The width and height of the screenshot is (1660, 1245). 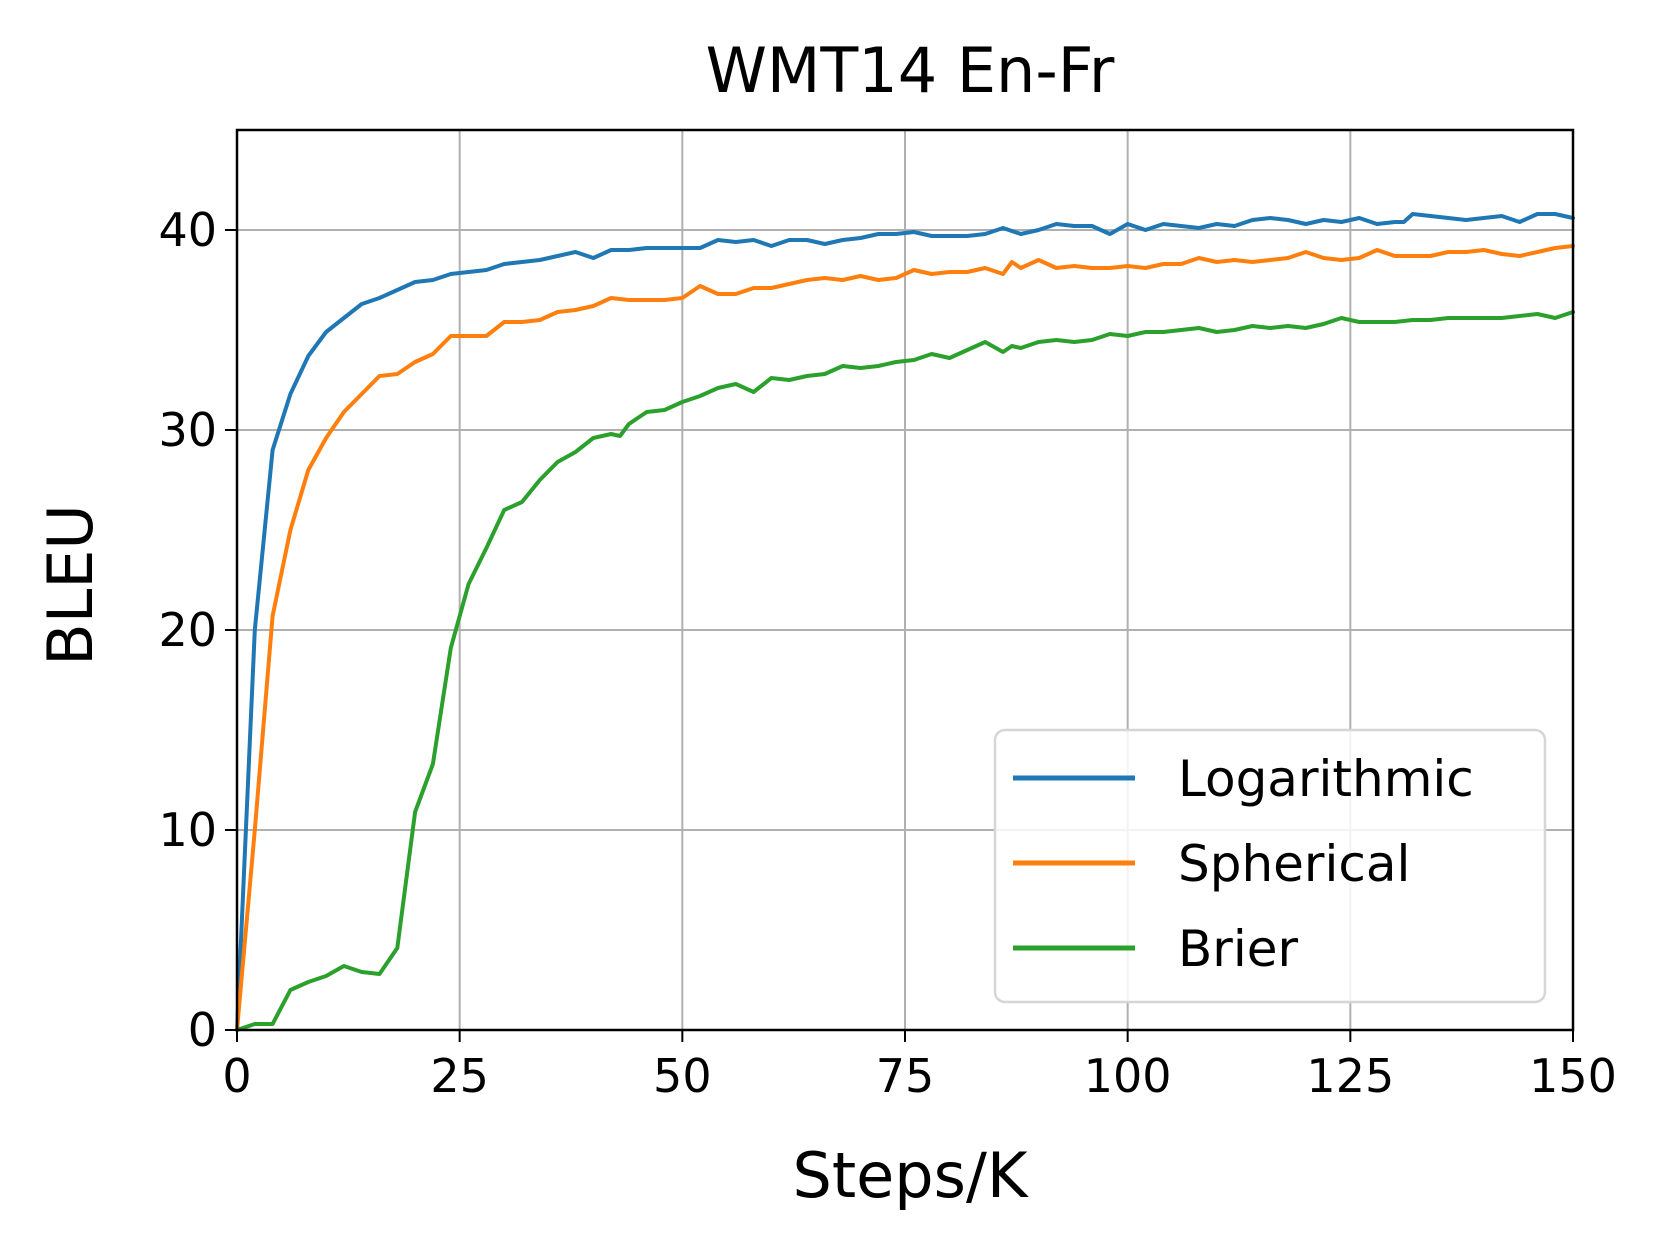 I want to click on y-tick-label: 10, so click(x=187, y=830).